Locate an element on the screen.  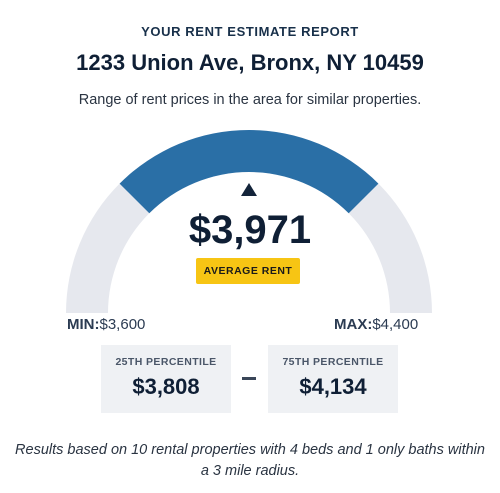
report-eyebrow: YOUR RENT ESTIMATE REPORT is located at coordinates (250, 31).